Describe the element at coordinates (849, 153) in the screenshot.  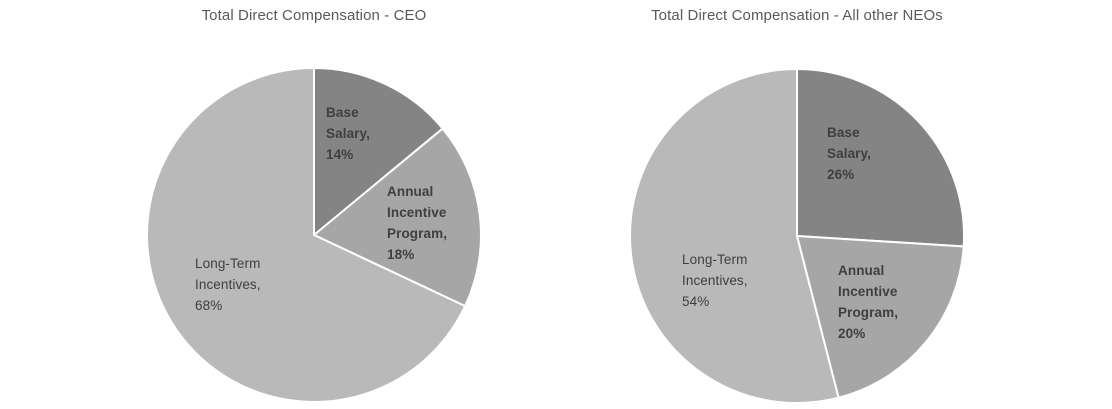
I see `slice-label-neos-base-salary: Base Salary, 26%` at that location.